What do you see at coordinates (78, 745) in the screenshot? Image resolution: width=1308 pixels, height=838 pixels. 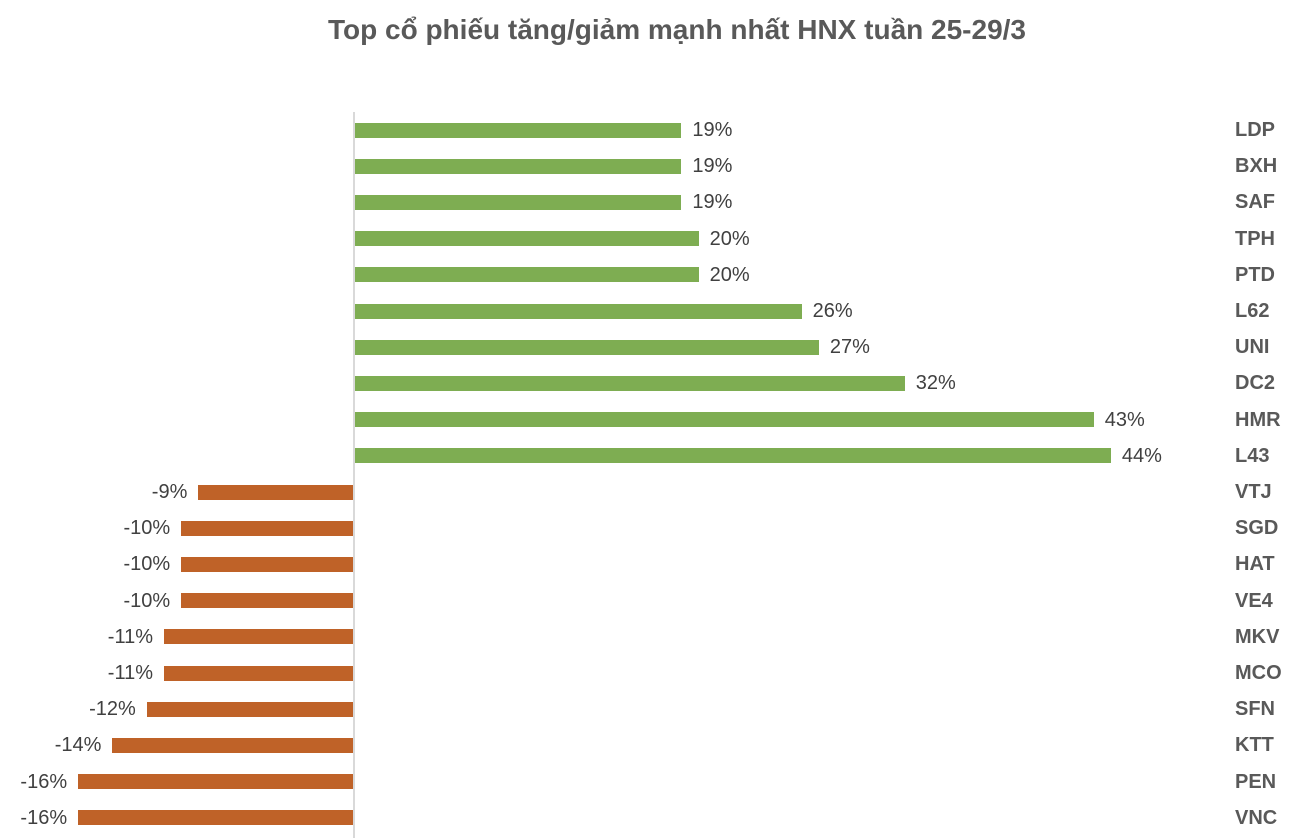 I see `value-label: -14%` at bounding box center [78, 745].